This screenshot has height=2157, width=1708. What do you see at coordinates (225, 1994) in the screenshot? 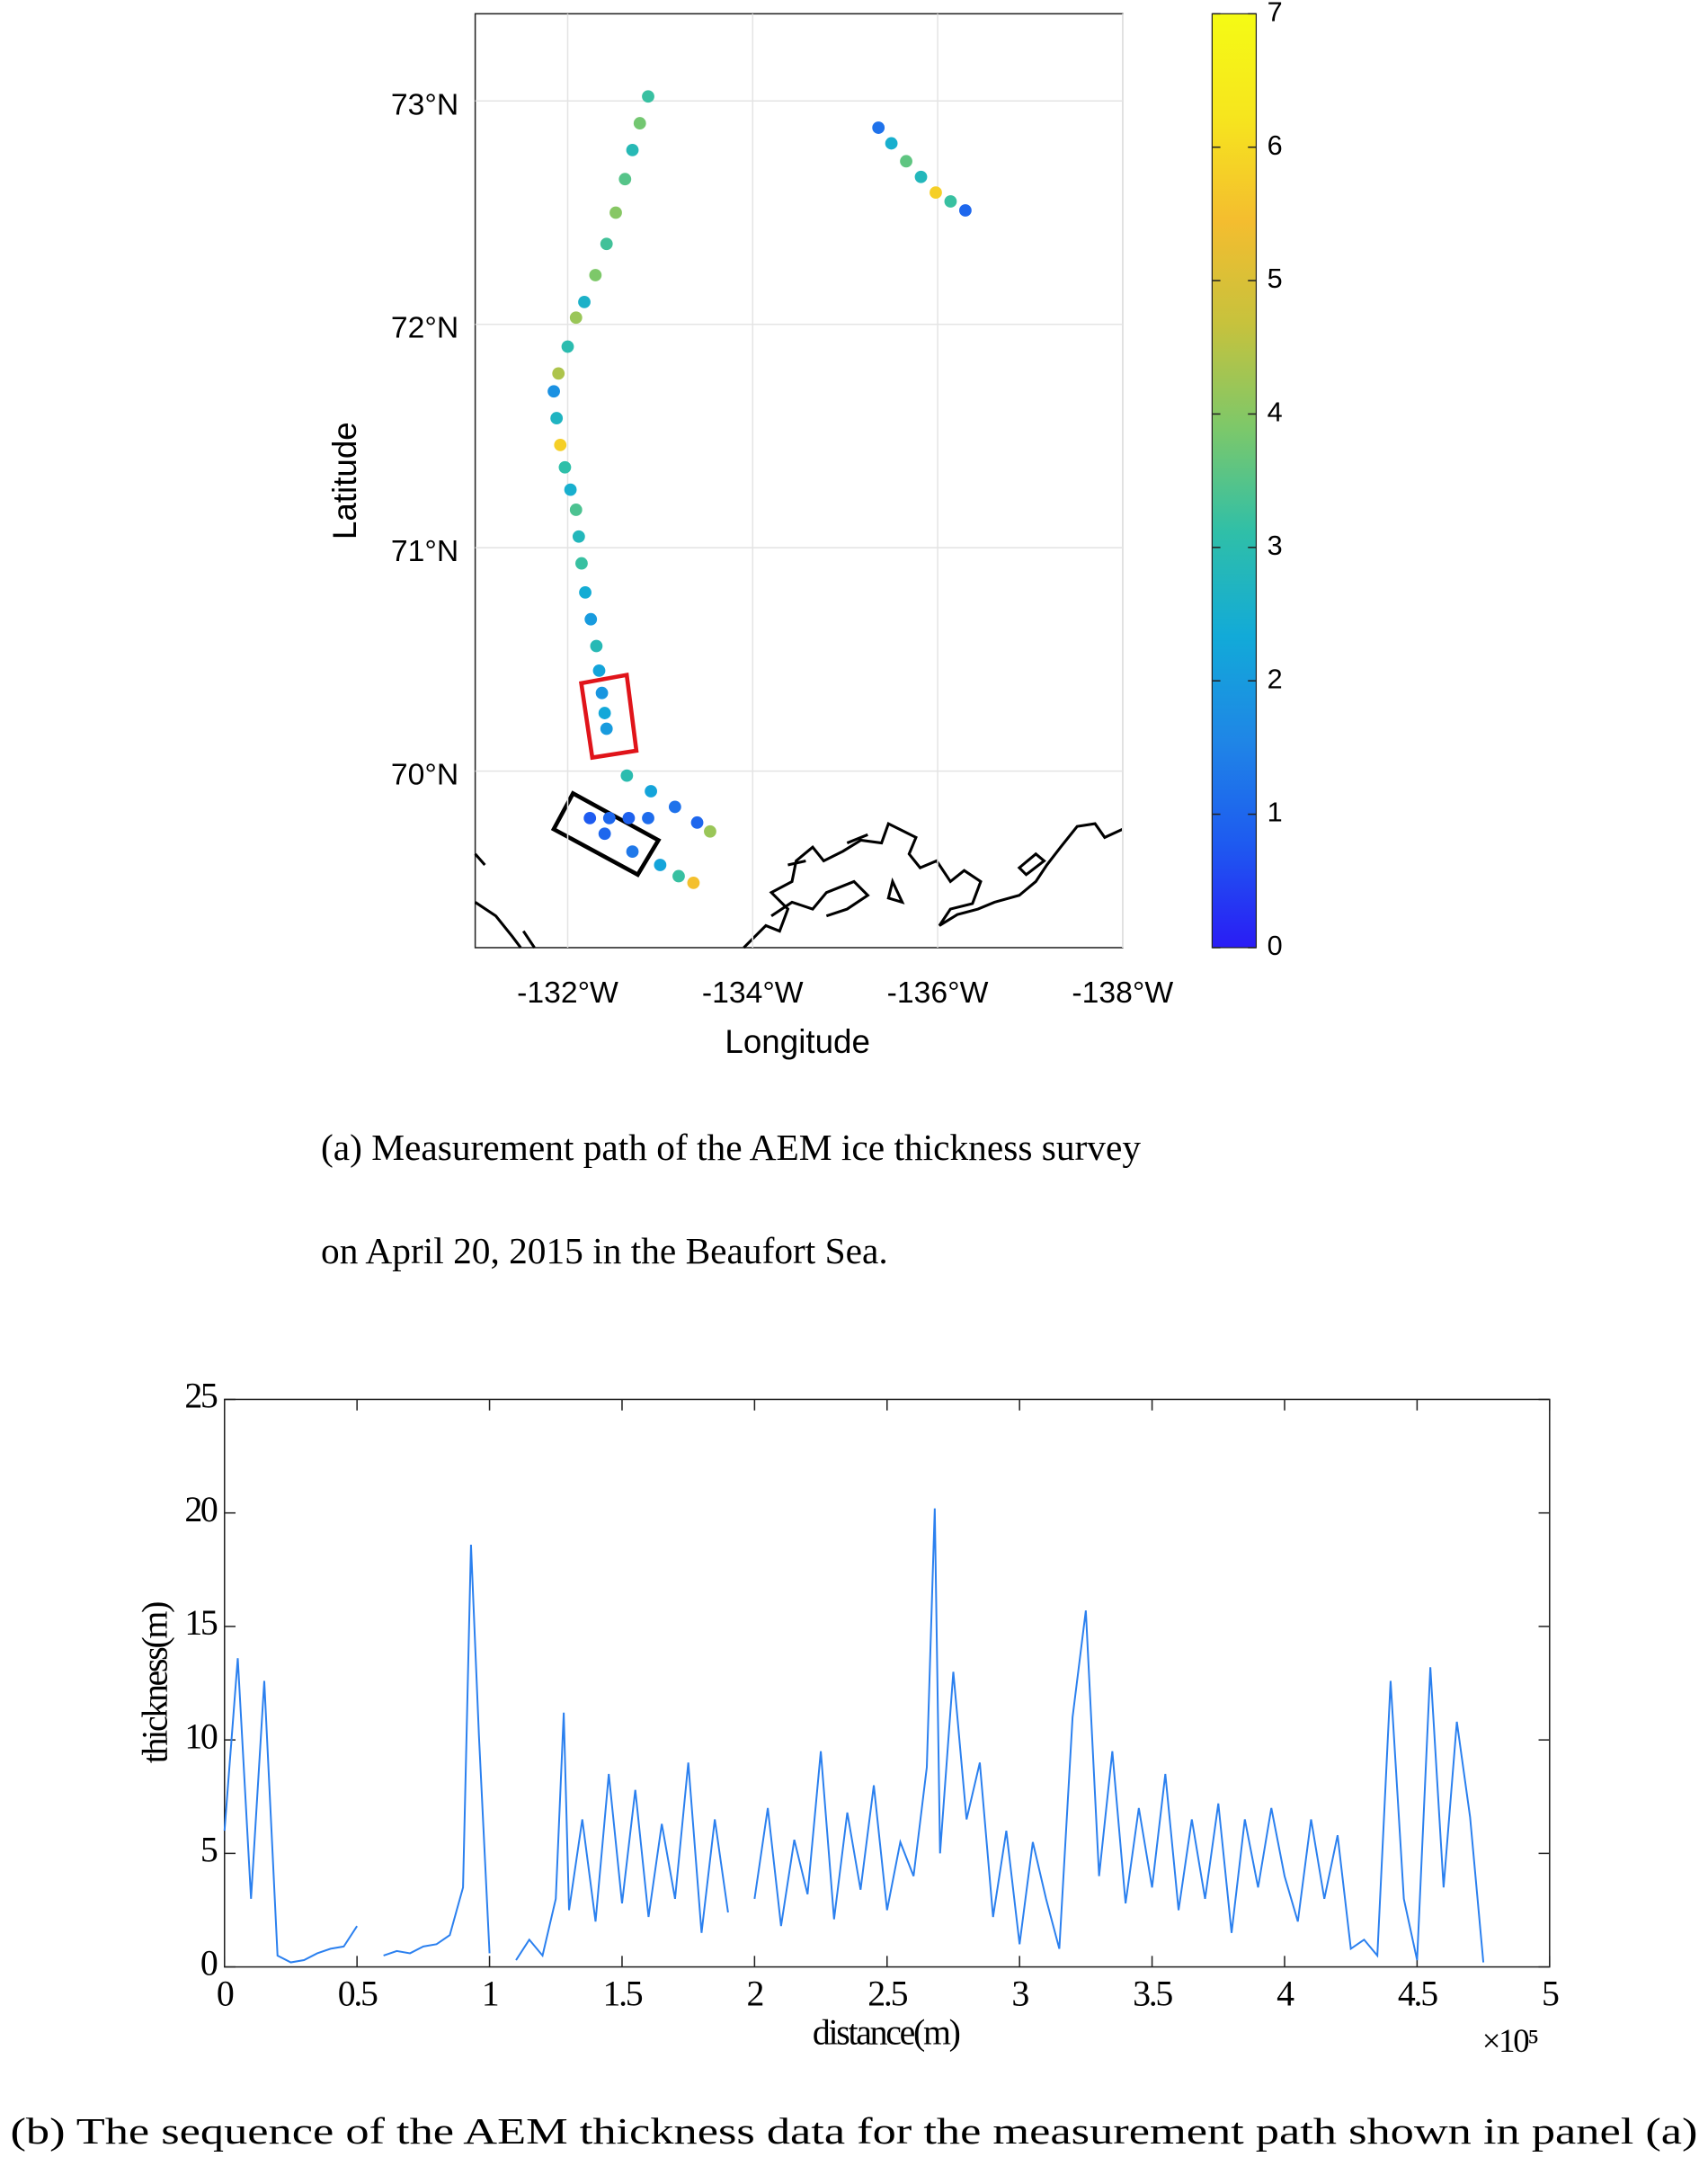
I see `x-tick-label: 0` at bounding box center [225, 1994].